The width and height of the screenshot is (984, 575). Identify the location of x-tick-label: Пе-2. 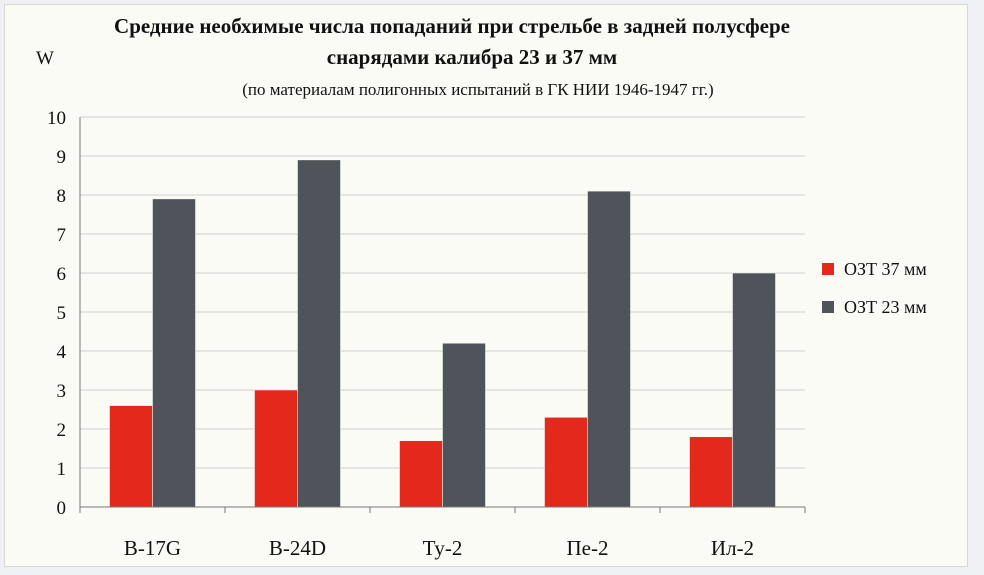
(588, 548).